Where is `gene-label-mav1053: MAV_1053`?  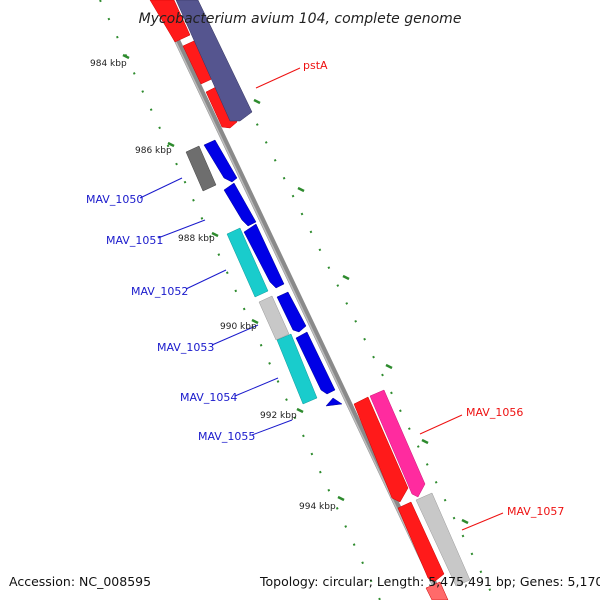 gene-label-mav1053: MAV_1053 is located at coordinates (185, 347).